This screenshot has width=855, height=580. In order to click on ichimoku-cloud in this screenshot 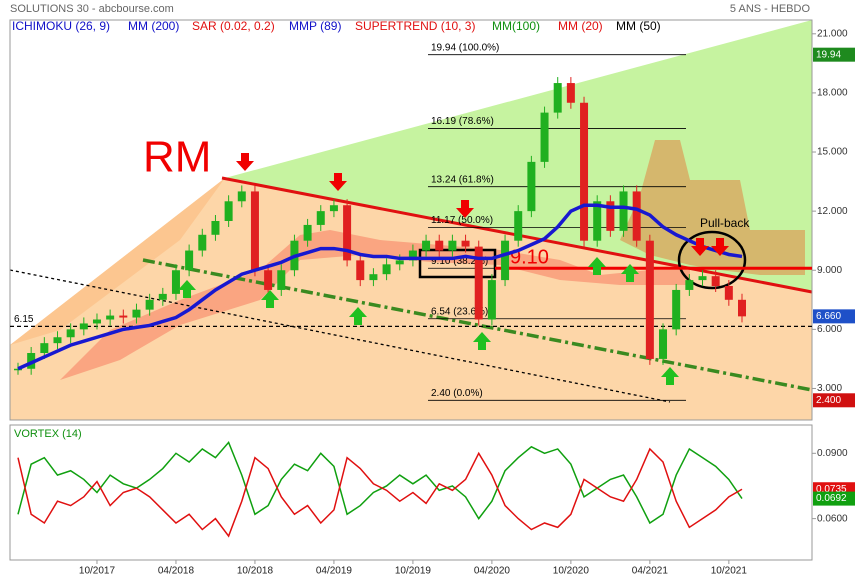, I will do `click(712, 207)`.